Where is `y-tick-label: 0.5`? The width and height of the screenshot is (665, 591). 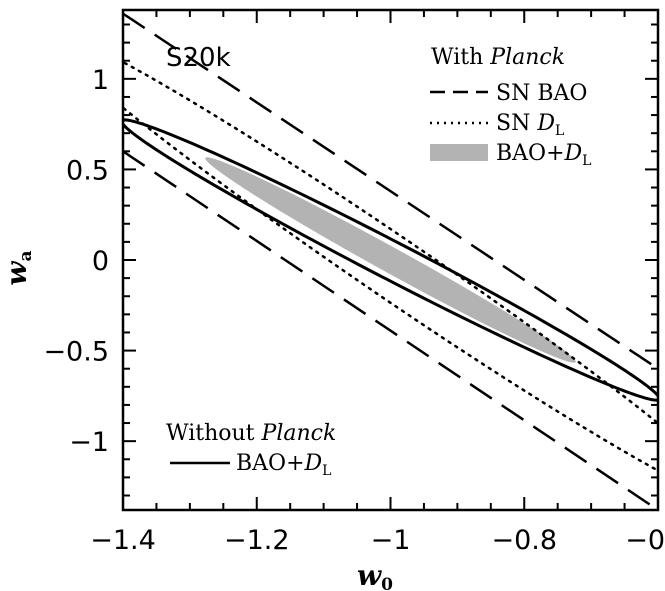 y-tick-label: 0.5 is located at coordinates (87, 170).